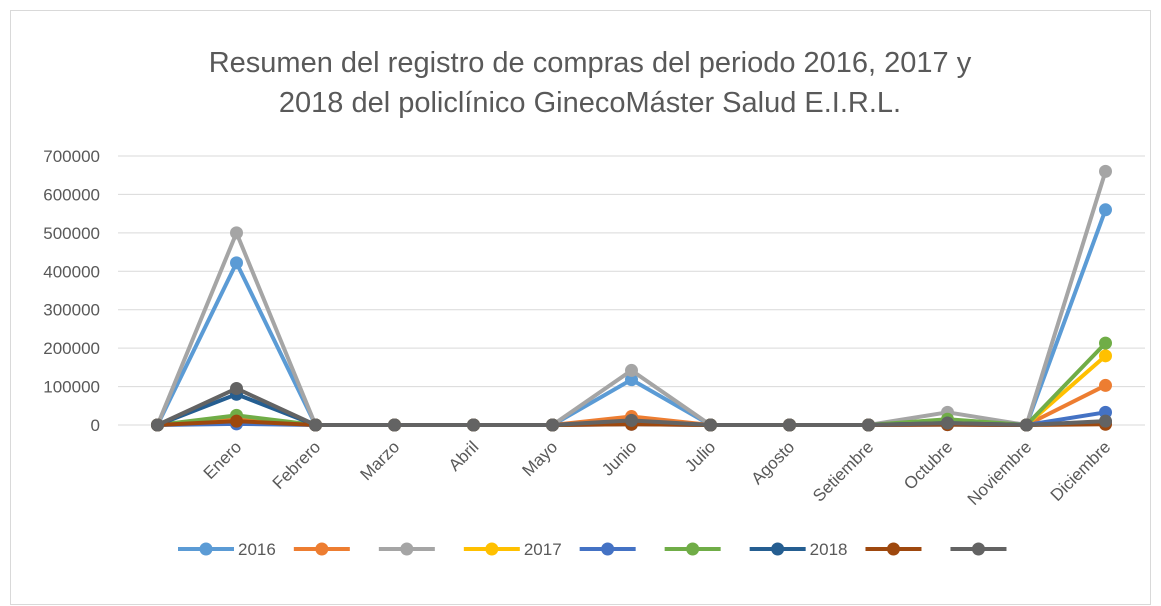 The height and width of the screenshot is (606, 1161). Describe the element at coordinates (71, 271) in the screenshot. I see `y-tick-label: 400000` at that location.